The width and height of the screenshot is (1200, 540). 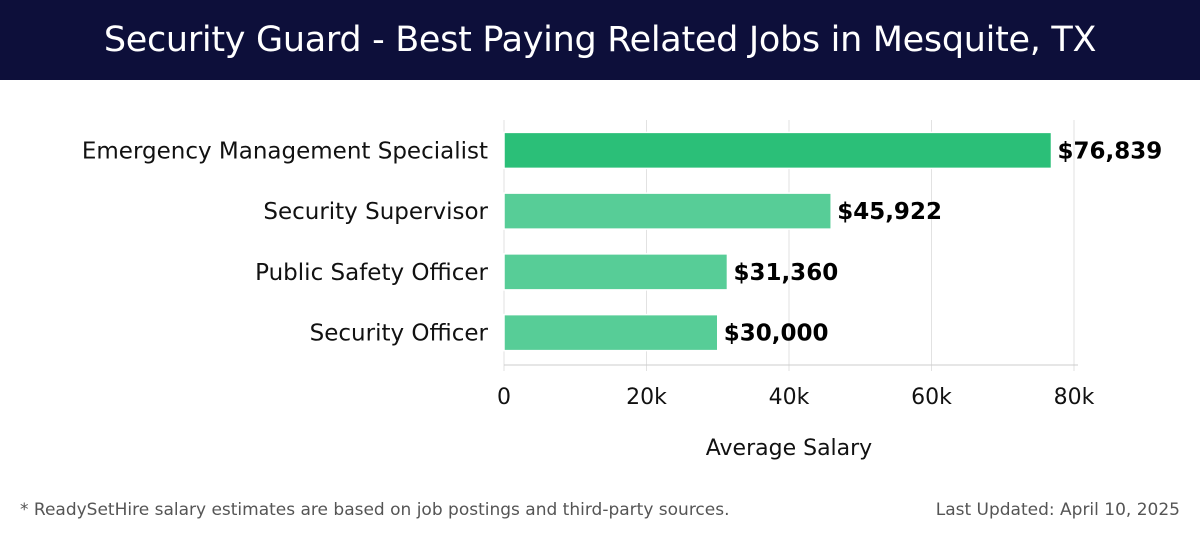 I want to click on x-tick-label: 0, so click(x=504, y=397).